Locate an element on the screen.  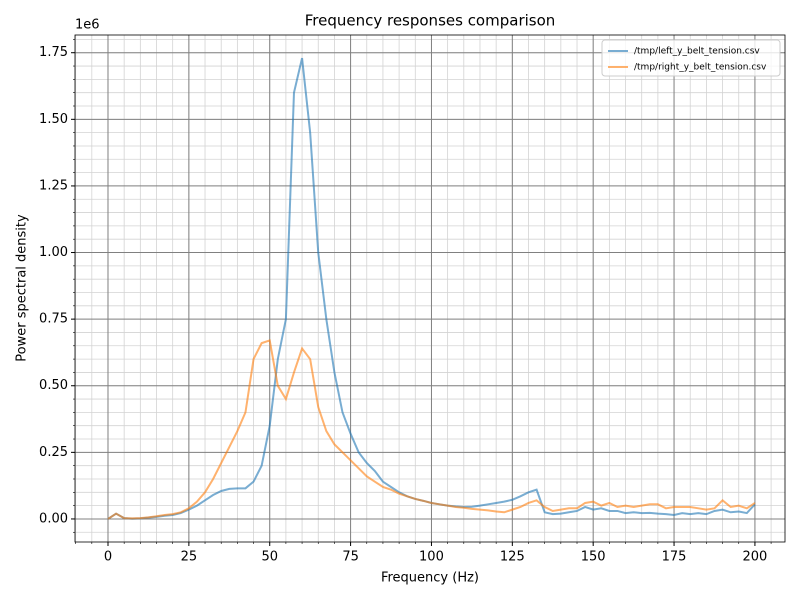
x-tick-label: 75 is located at coordinates (350, 557).